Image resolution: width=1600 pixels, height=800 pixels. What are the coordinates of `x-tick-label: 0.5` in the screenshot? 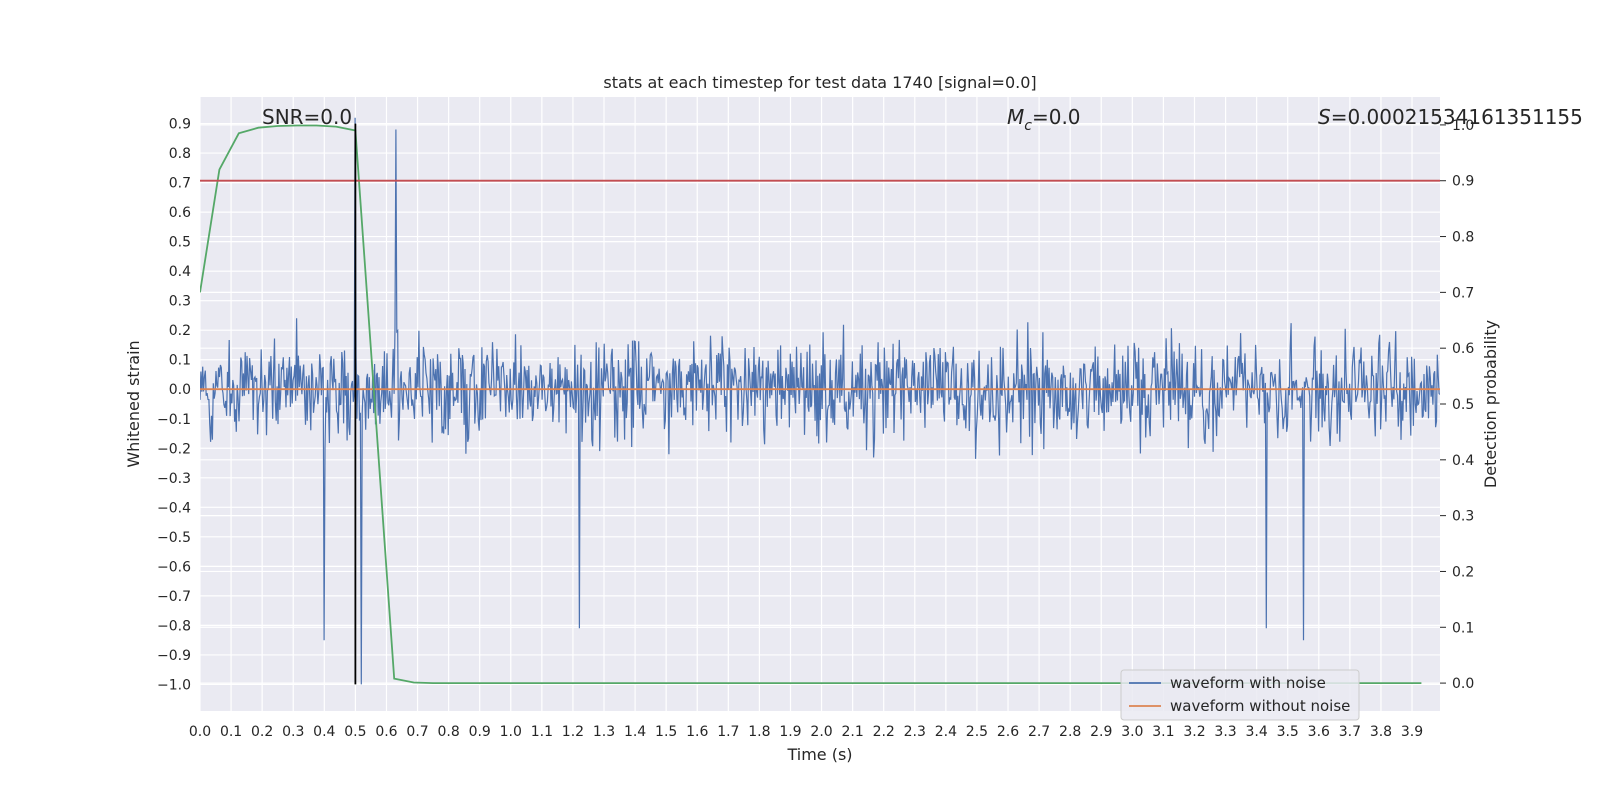 It's located at (355, 732).